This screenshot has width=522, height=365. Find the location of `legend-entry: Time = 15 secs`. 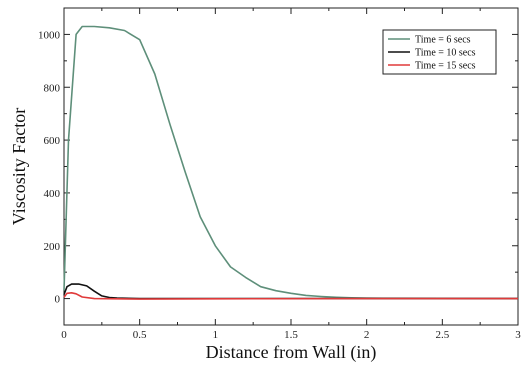

legend-entry: Time = 15 secs is located at coordinates (445, 66).